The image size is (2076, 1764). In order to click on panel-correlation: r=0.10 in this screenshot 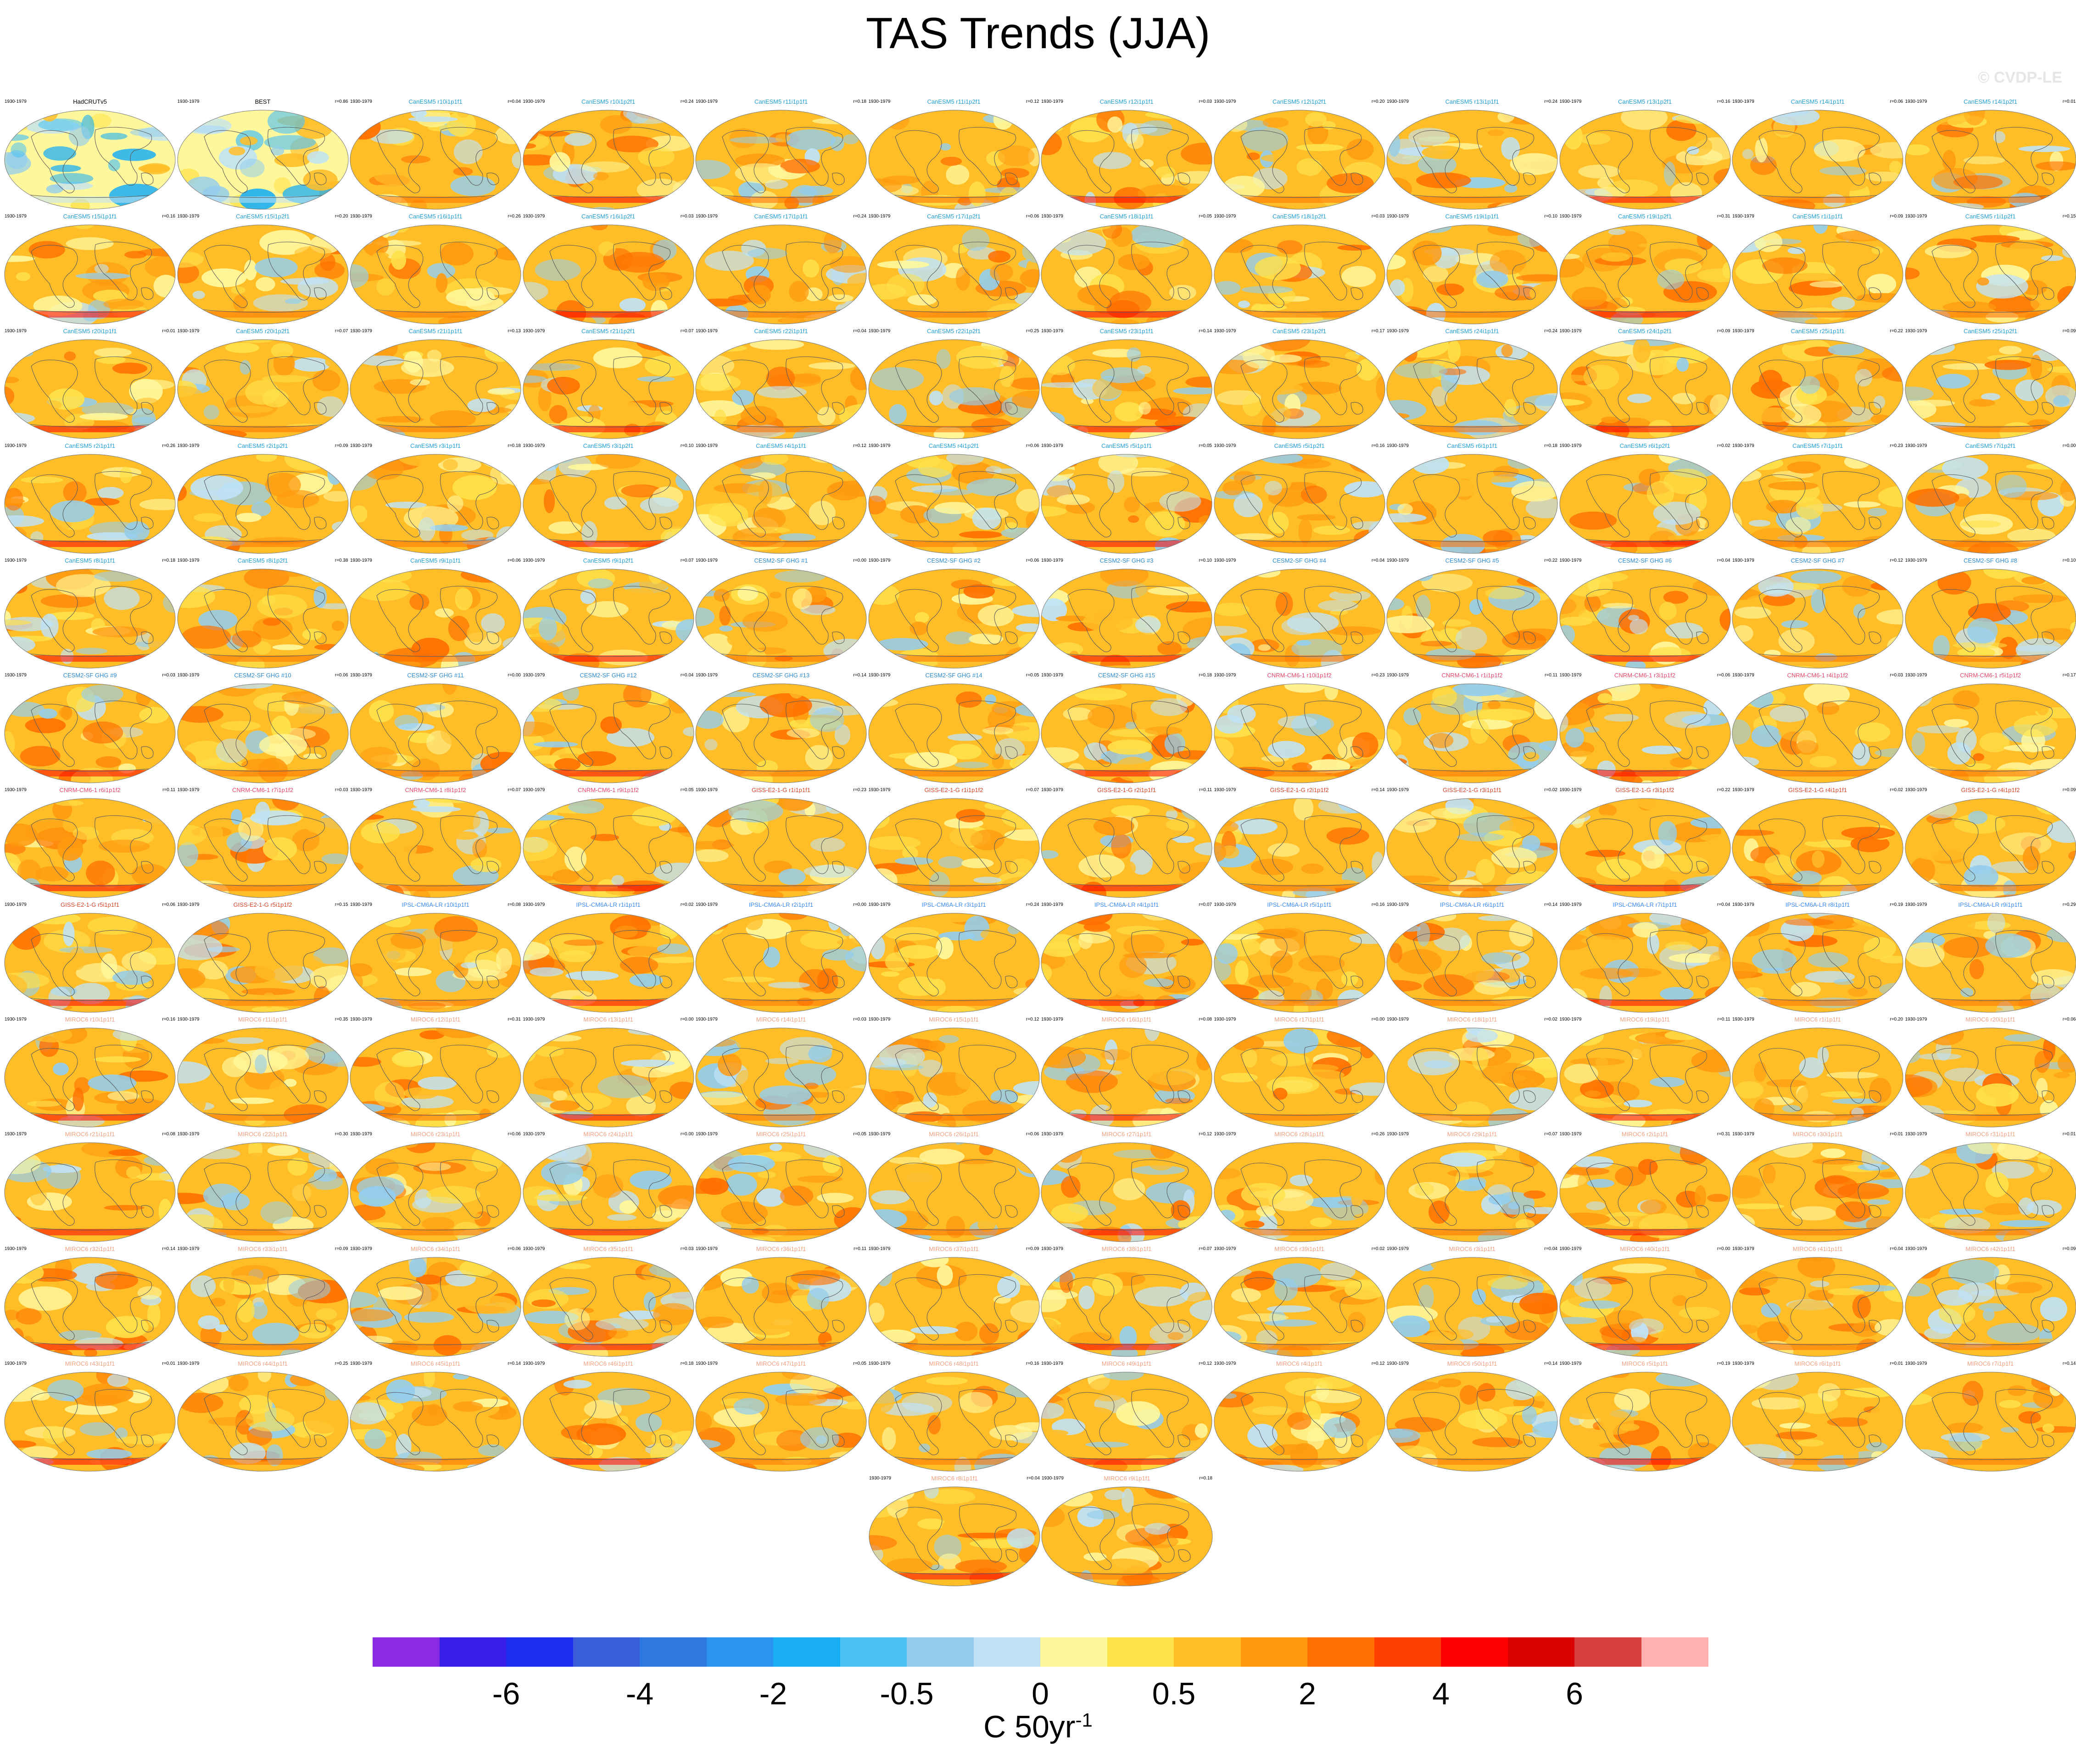, I will do `click(2069, 560)`.